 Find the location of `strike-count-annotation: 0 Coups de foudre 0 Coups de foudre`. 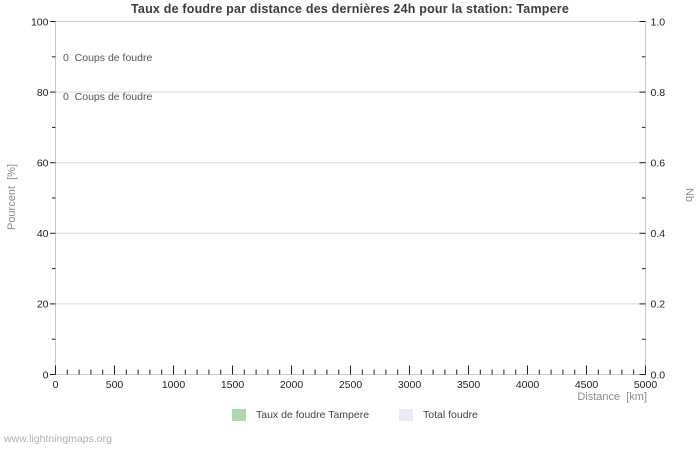

strike-count-annotation: 0 Coups de foudre 0 Coups de foudre is located at coordinates (107, 78).